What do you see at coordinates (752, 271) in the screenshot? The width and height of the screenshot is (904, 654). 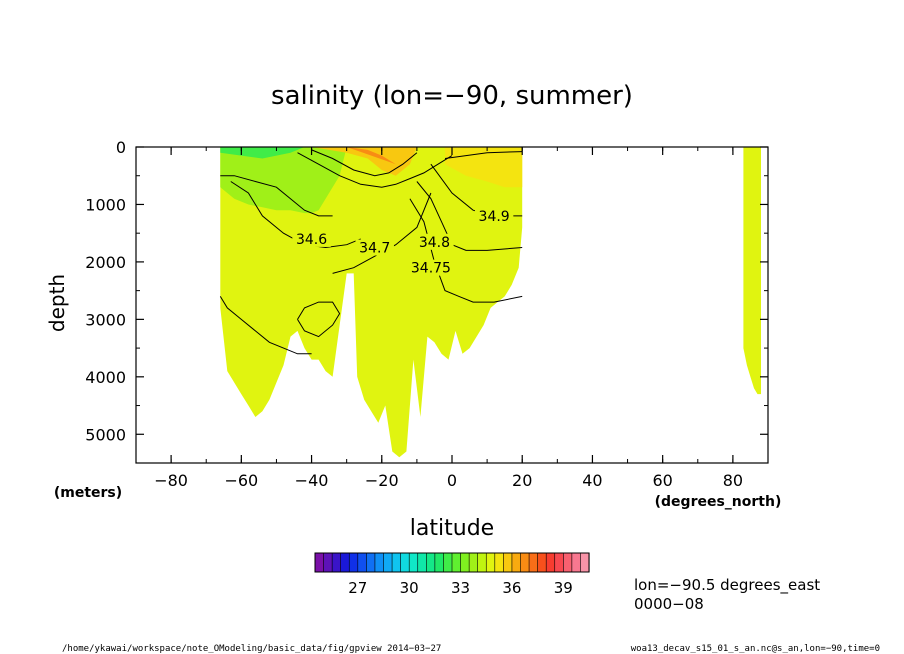 I see `salinity-region-arctic-shelf` at bounding box center [752, 271].